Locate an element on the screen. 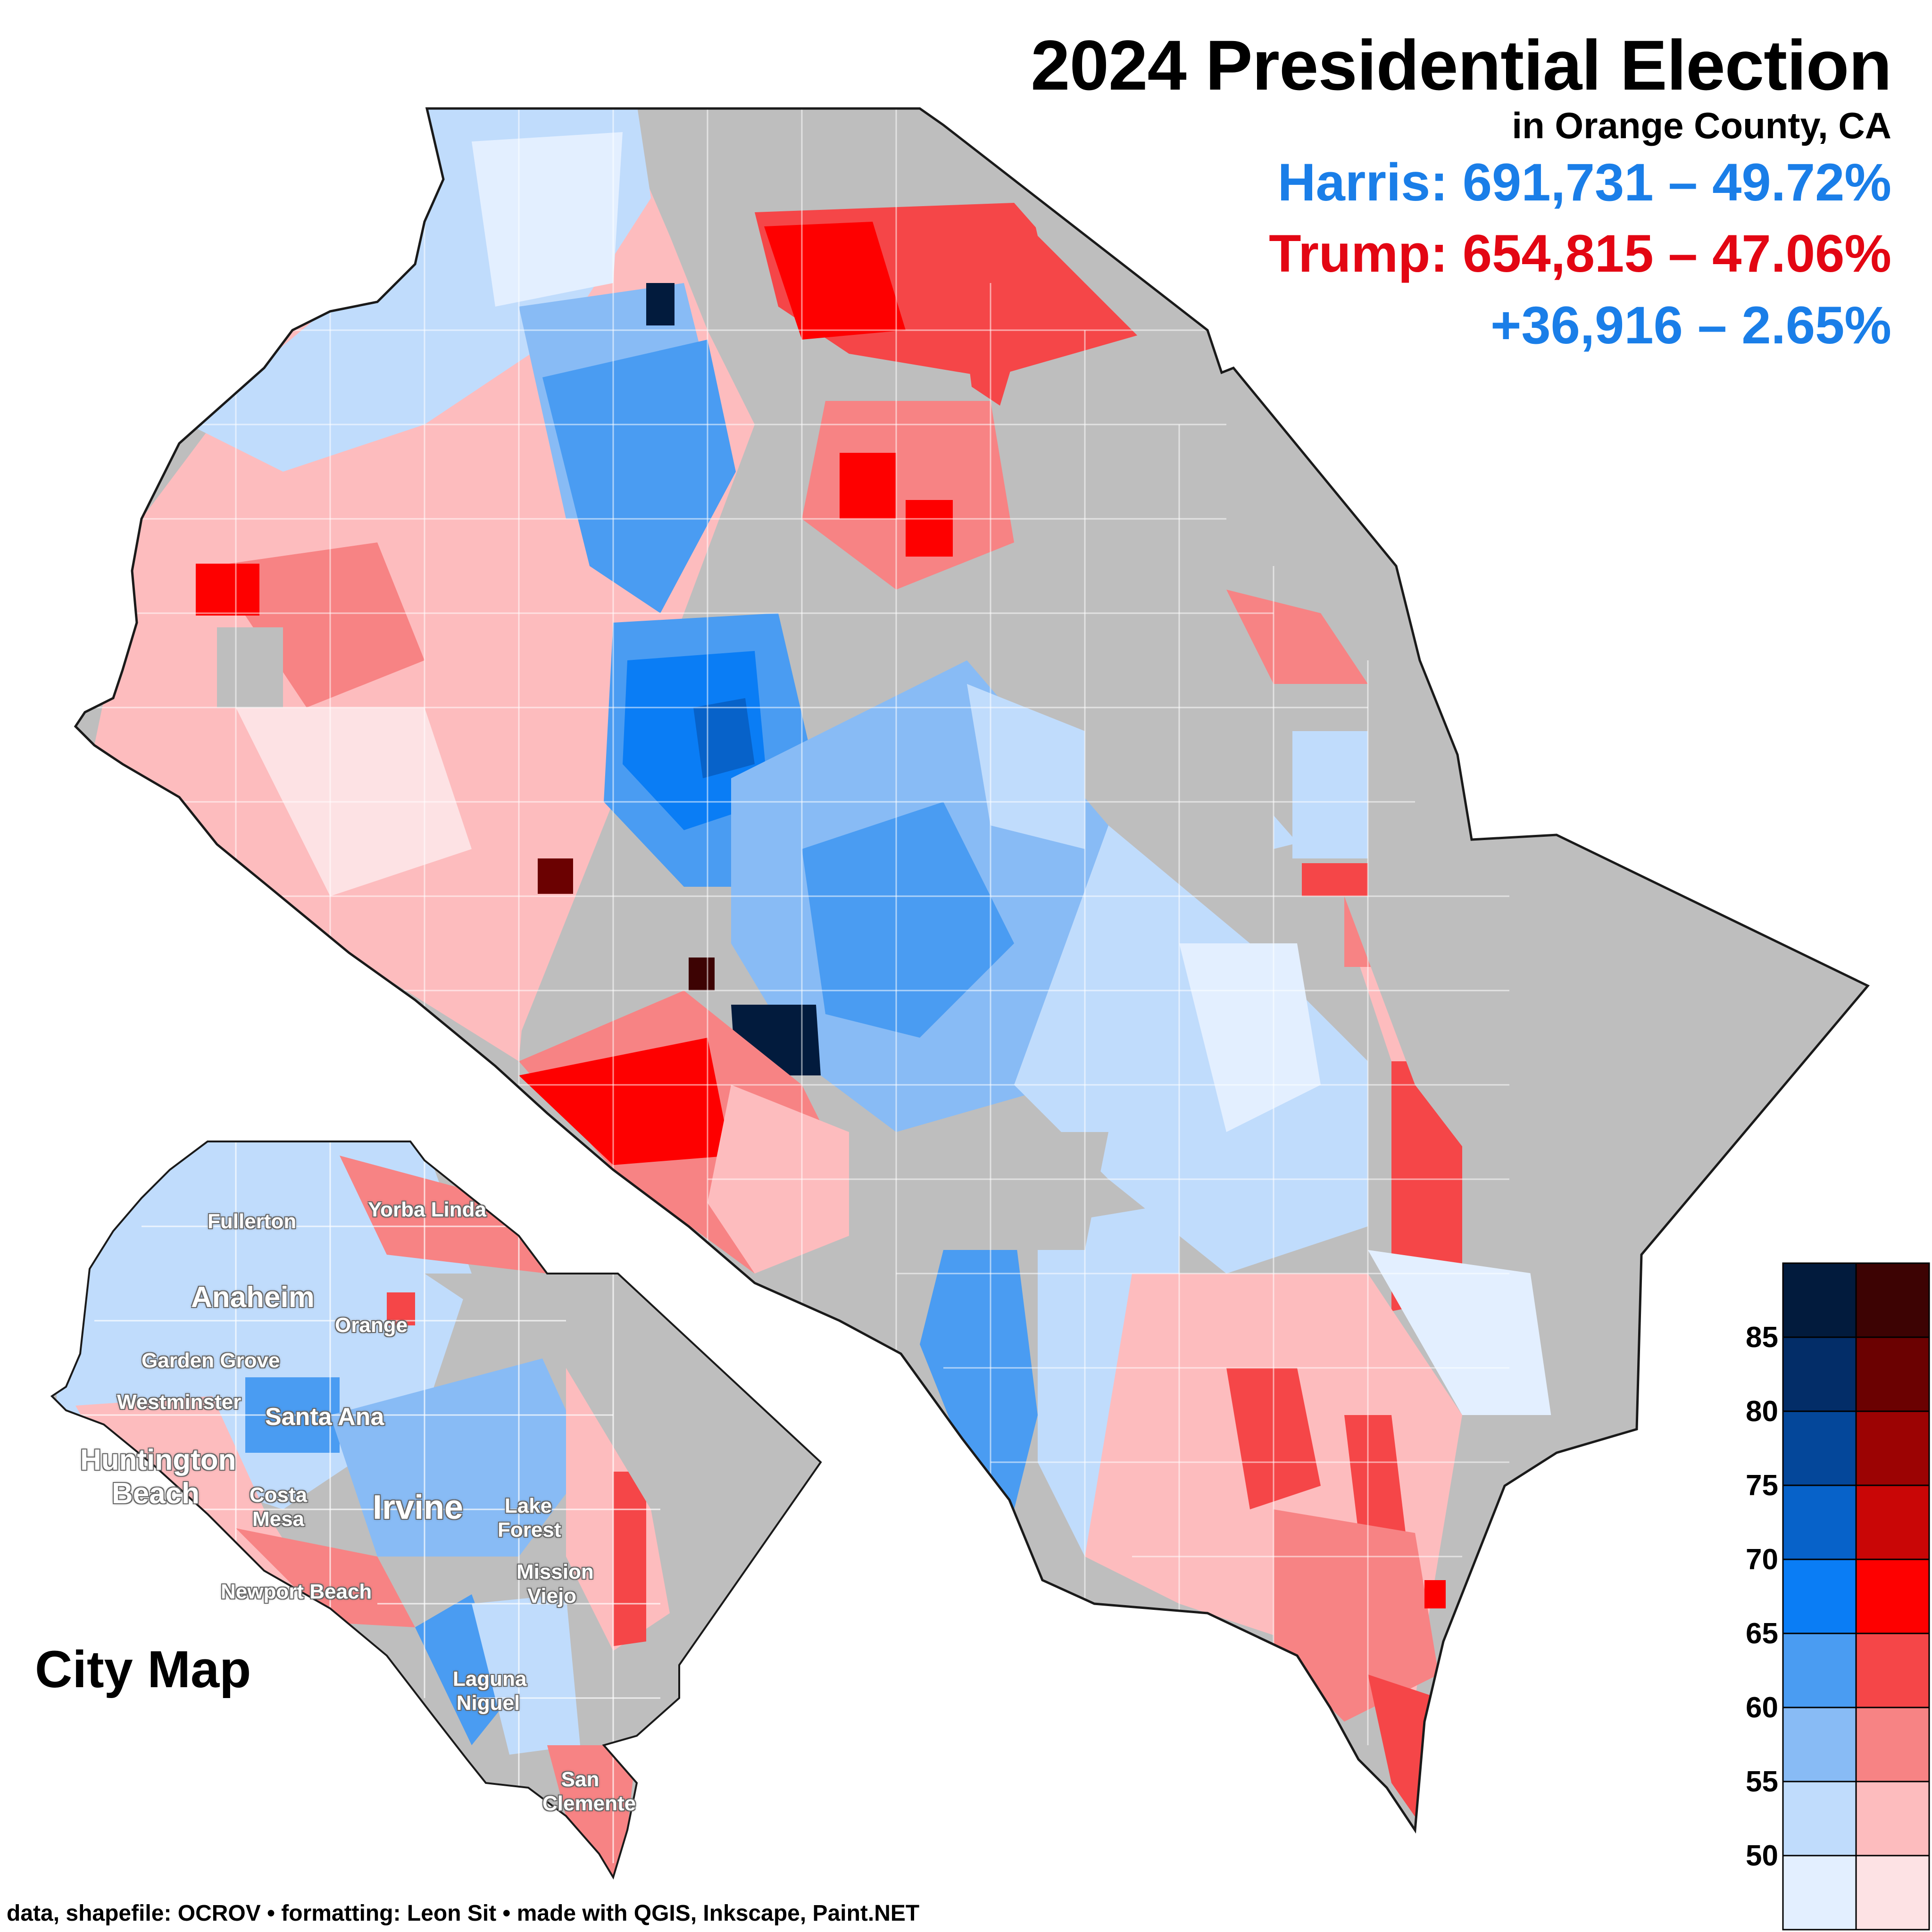  city-label-costa-mesa: Costa Mesa is located at coordinates (278, 1507).